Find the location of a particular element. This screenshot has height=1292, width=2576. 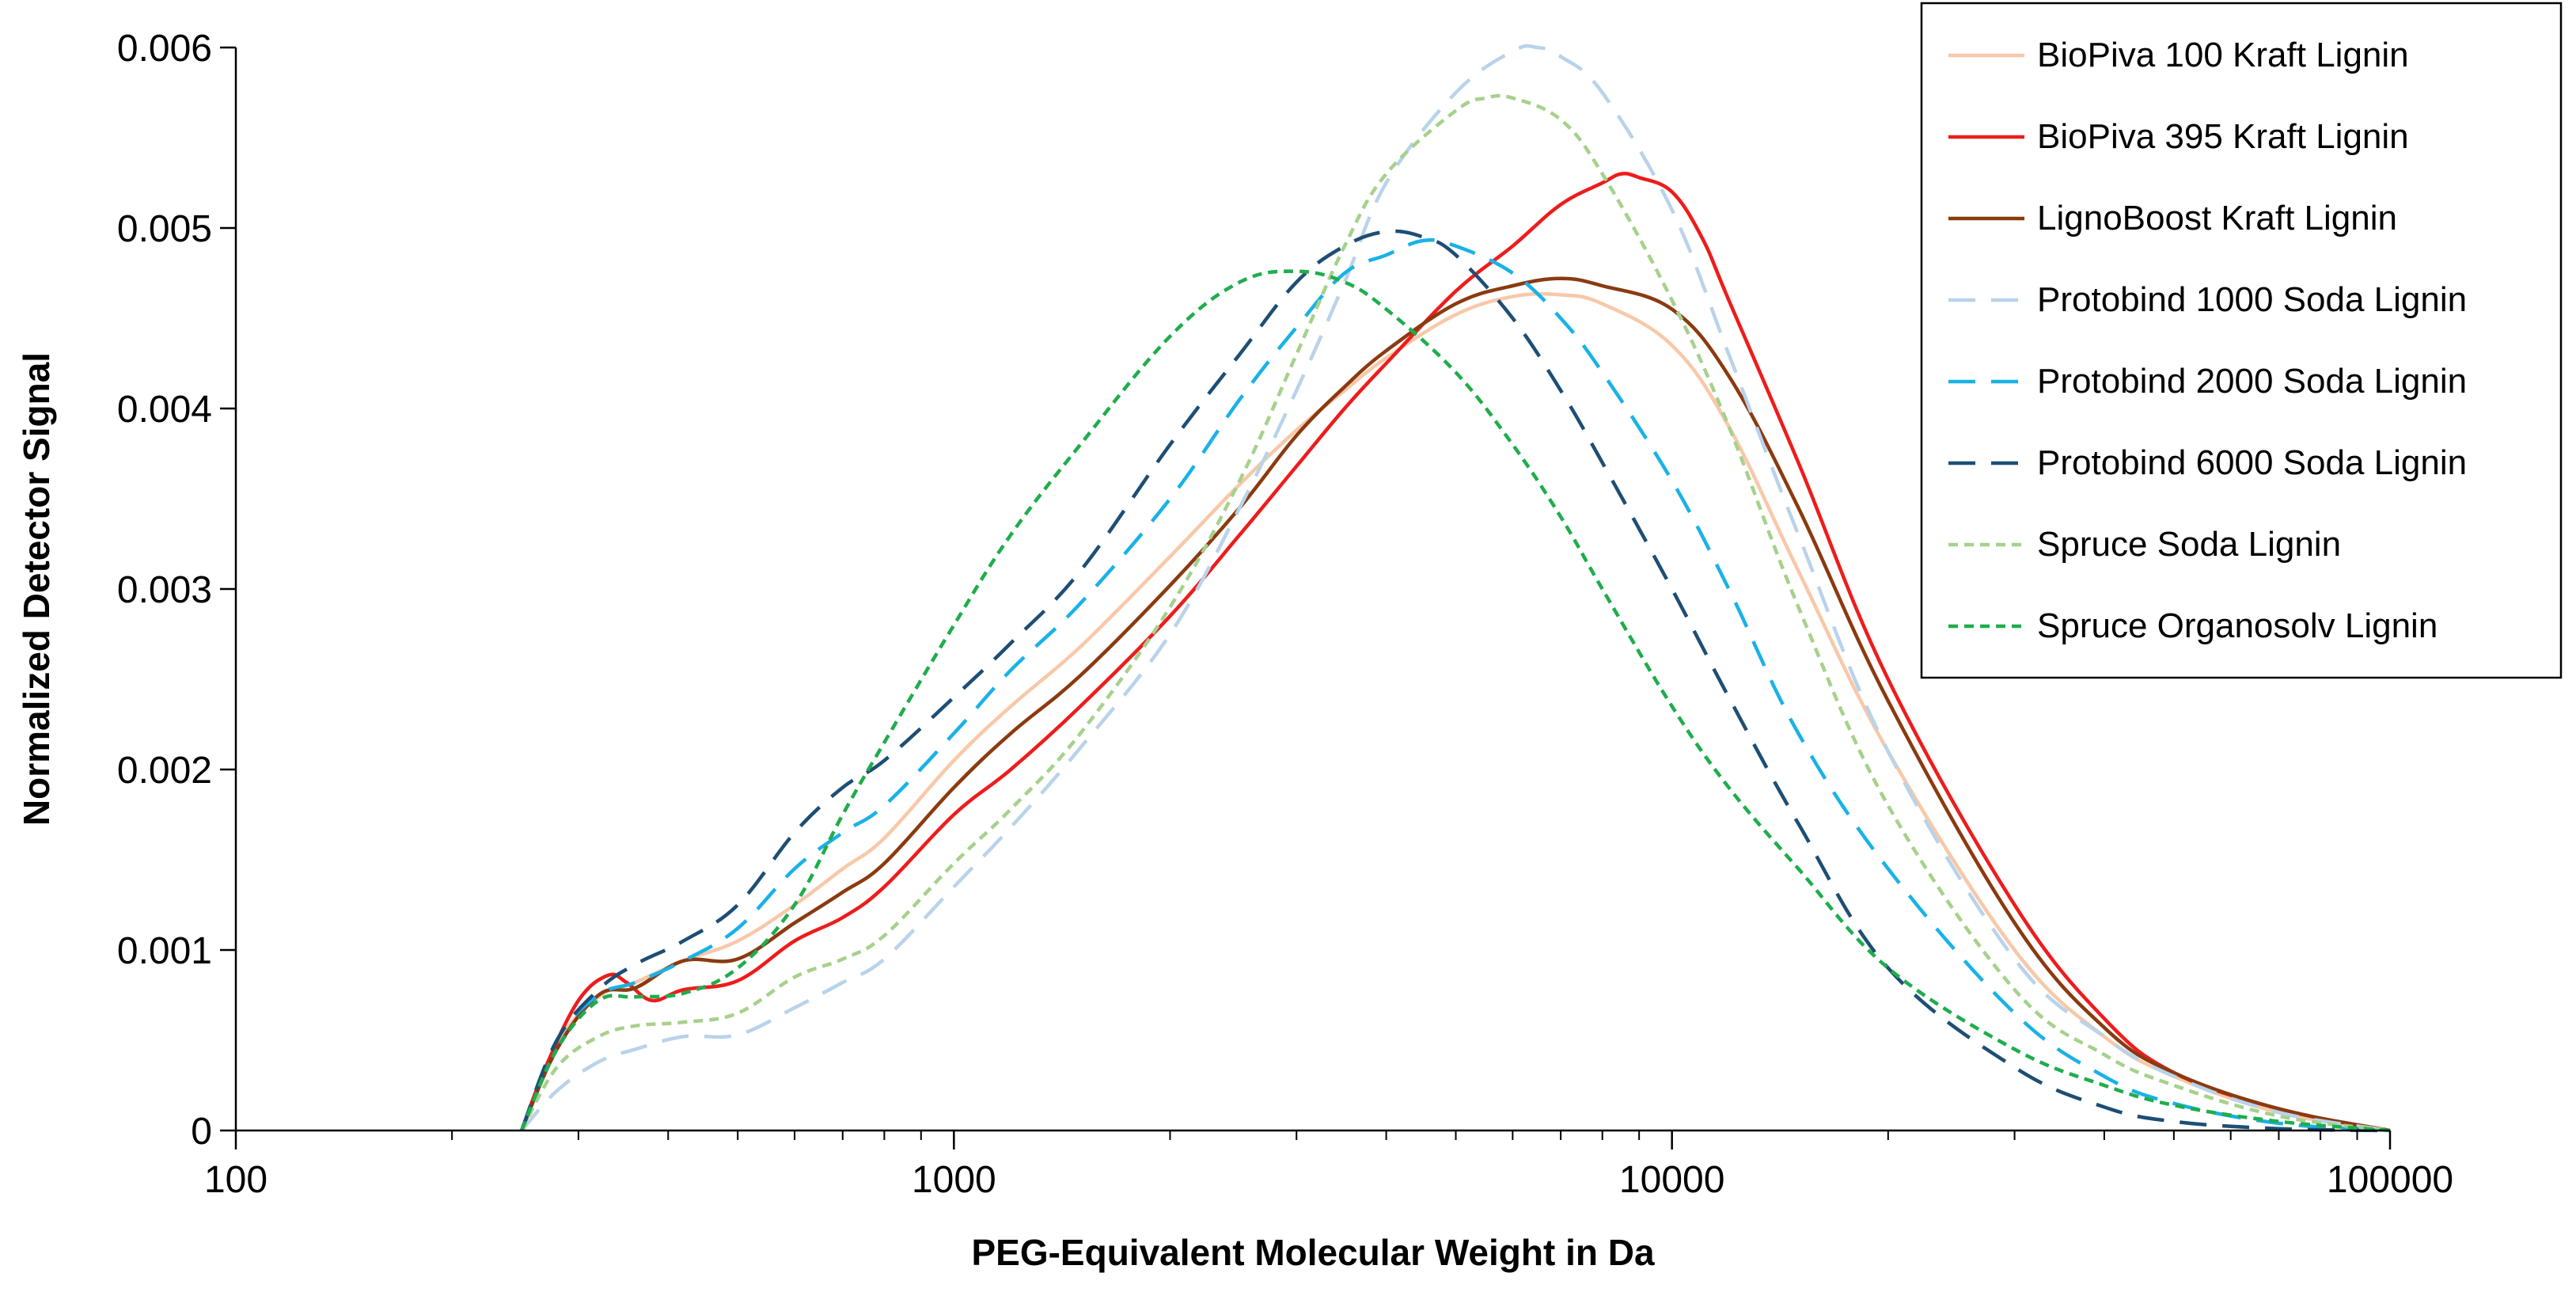

y-tick-label: 0 is located at coordinates (201, 1132).